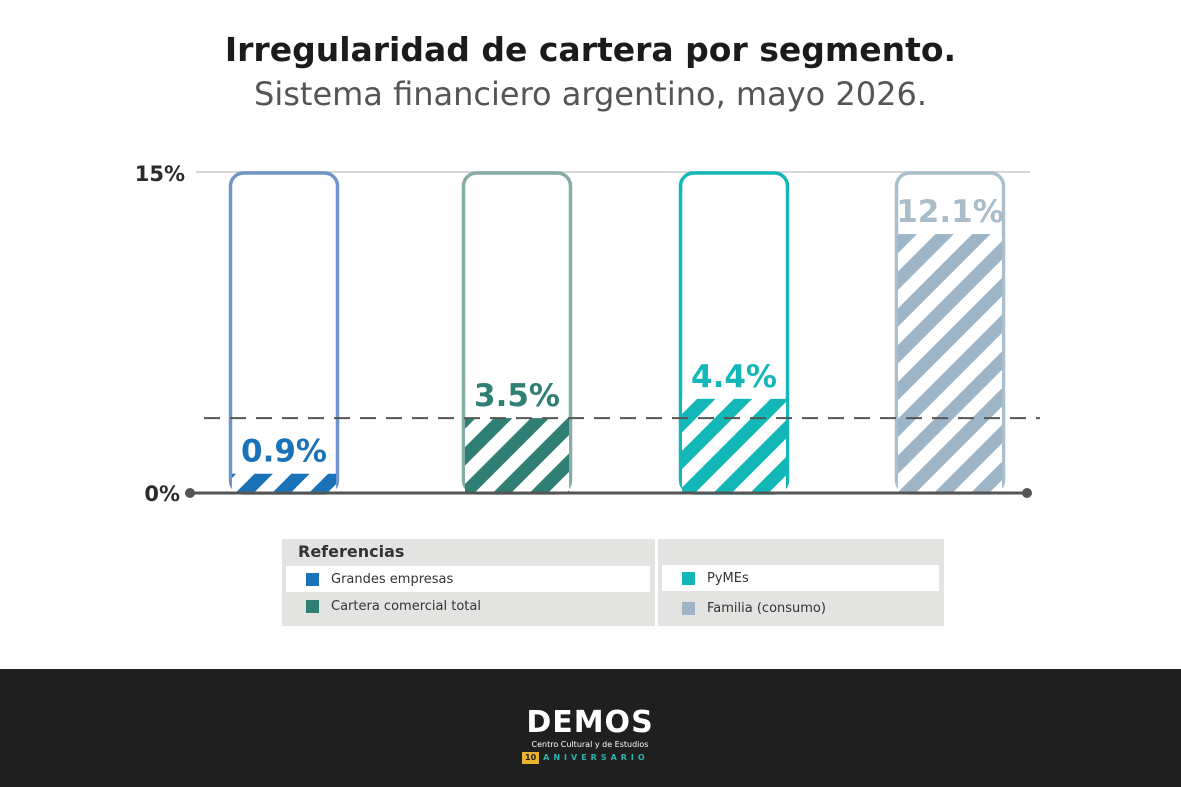 The height and width of the screenshot is (787, 1181). I want to click on logo-wordmark: DEMOS, so click(590, 722).